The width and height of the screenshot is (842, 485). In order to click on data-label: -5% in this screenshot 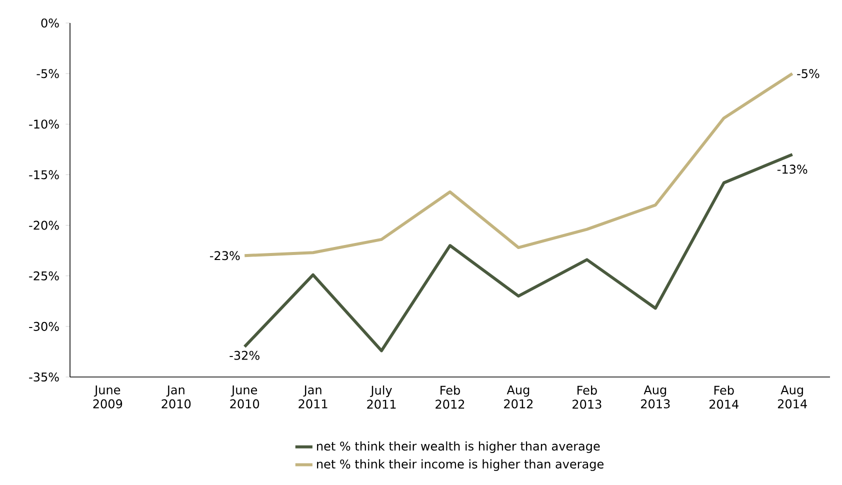, I will do `click(808, 73)`.